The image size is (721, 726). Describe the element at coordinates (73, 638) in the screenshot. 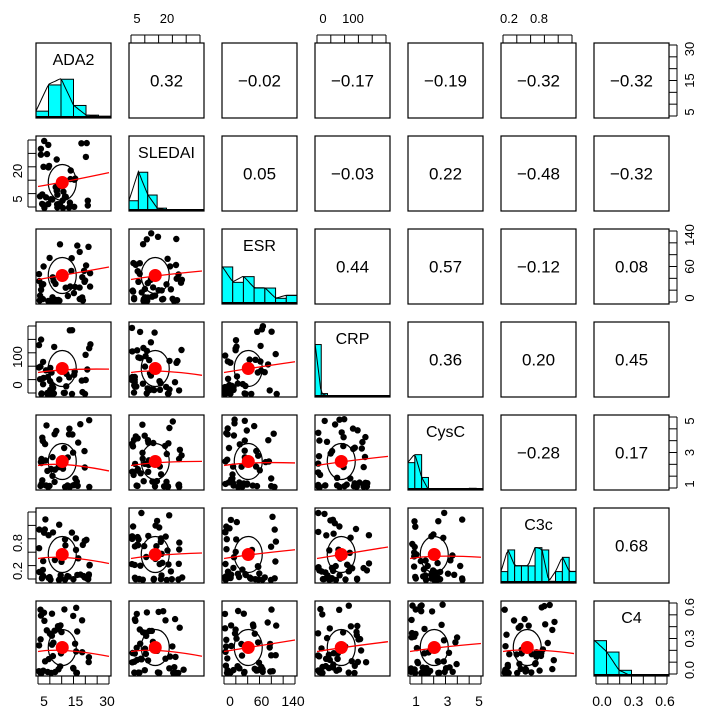

I see `panel-C4-ADA2` at that location.